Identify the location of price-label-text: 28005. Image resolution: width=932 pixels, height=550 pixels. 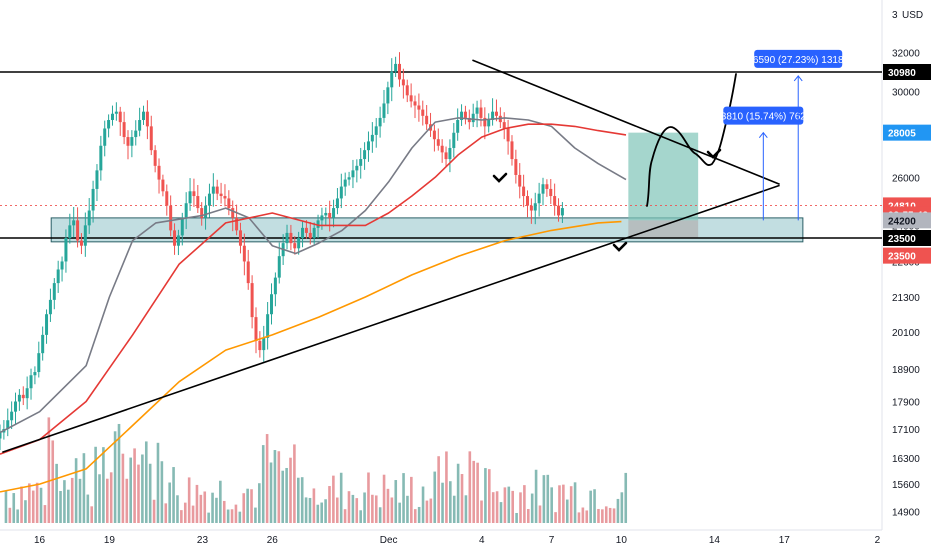
(902, 134).